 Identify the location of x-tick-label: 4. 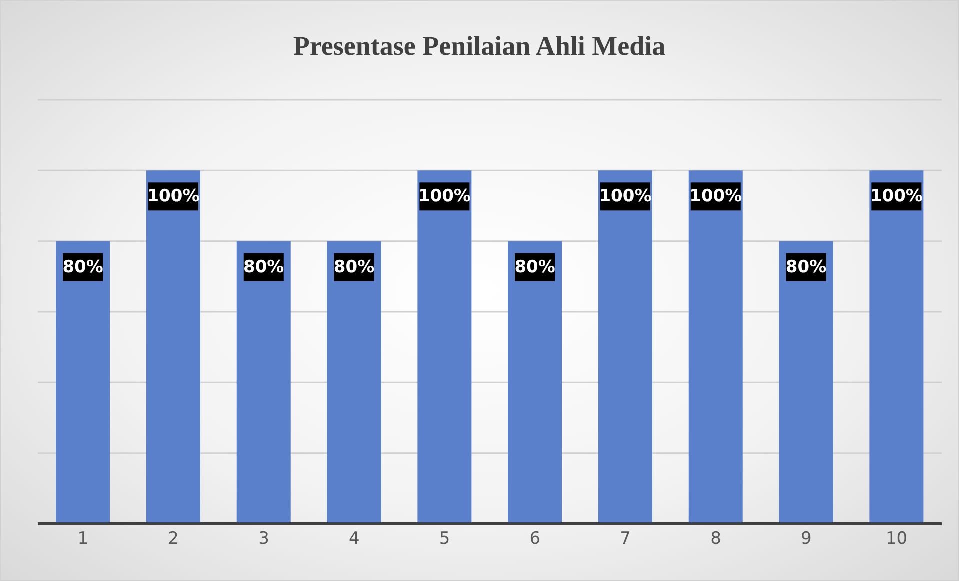
(354, 539).